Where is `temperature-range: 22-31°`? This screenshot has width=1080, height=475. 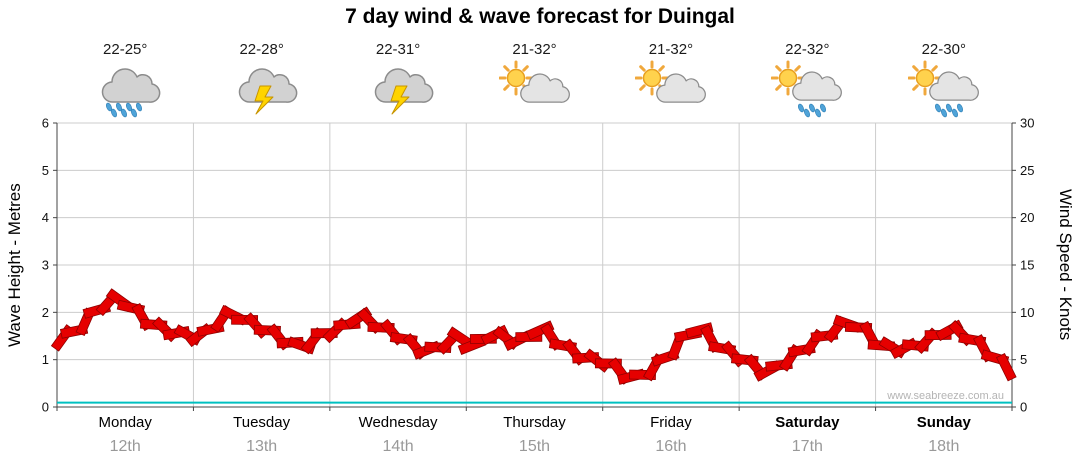
temperature-range: 22-31° is located at coordinates (398, 49).